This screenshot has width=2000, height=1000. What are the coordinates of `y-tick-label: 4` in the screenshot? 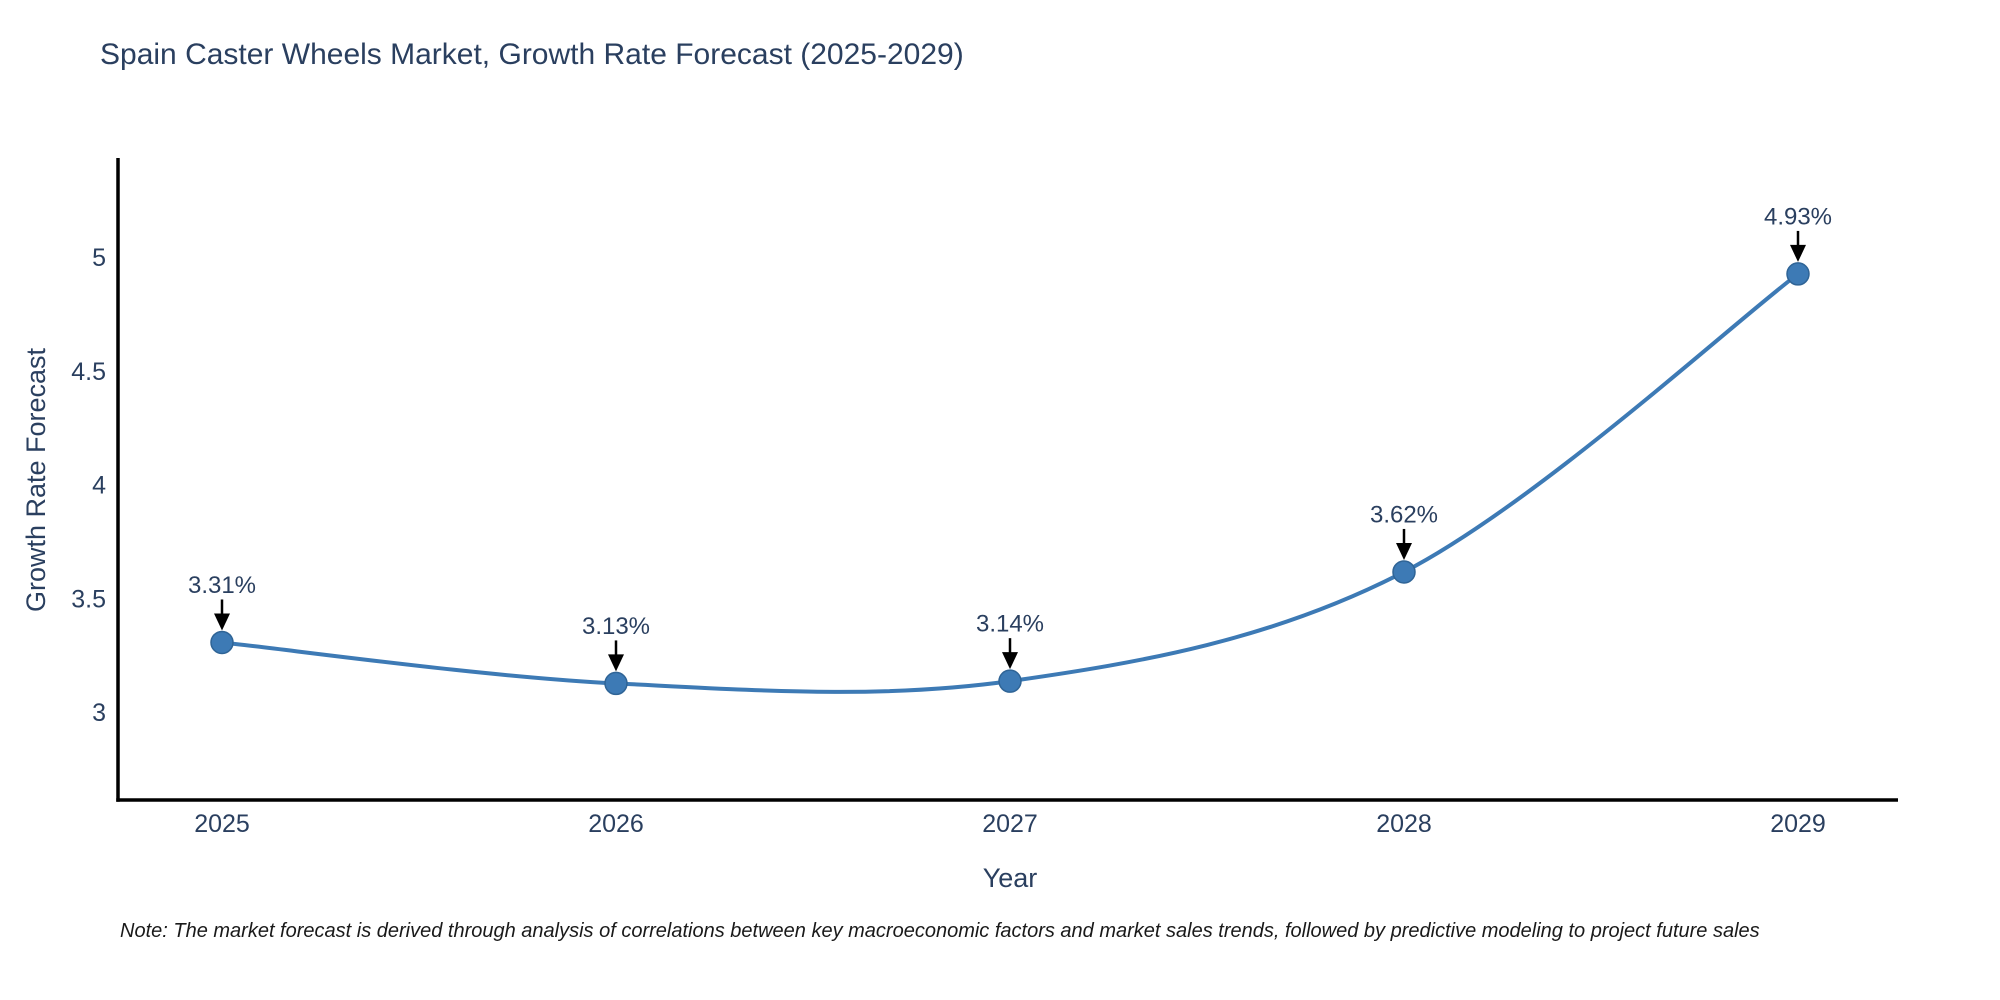 It's located at (99, 486).